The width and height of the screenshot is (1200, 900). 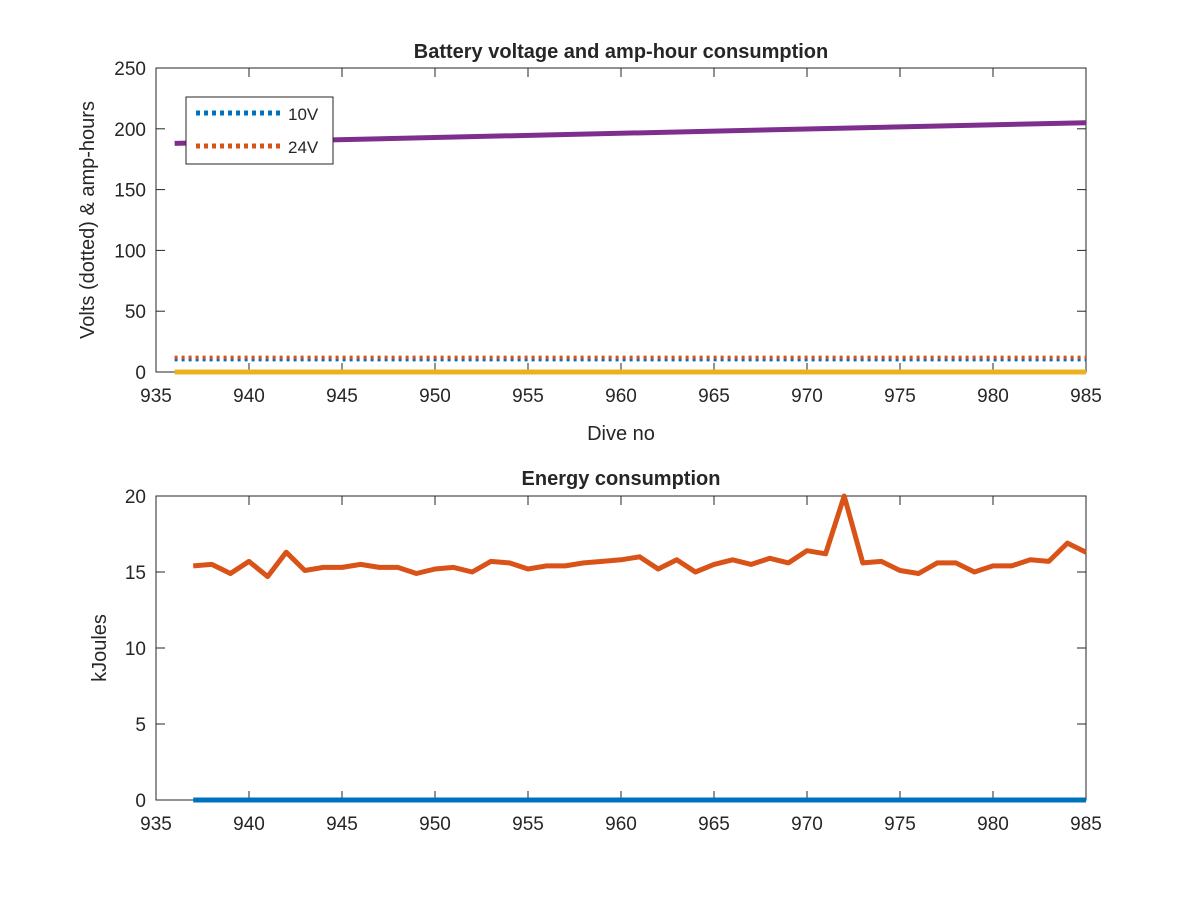 What do you see at coordinates (135, 312) in the screenshot?
I see `y-tick-label: 50` at bounding box center [135, 312].